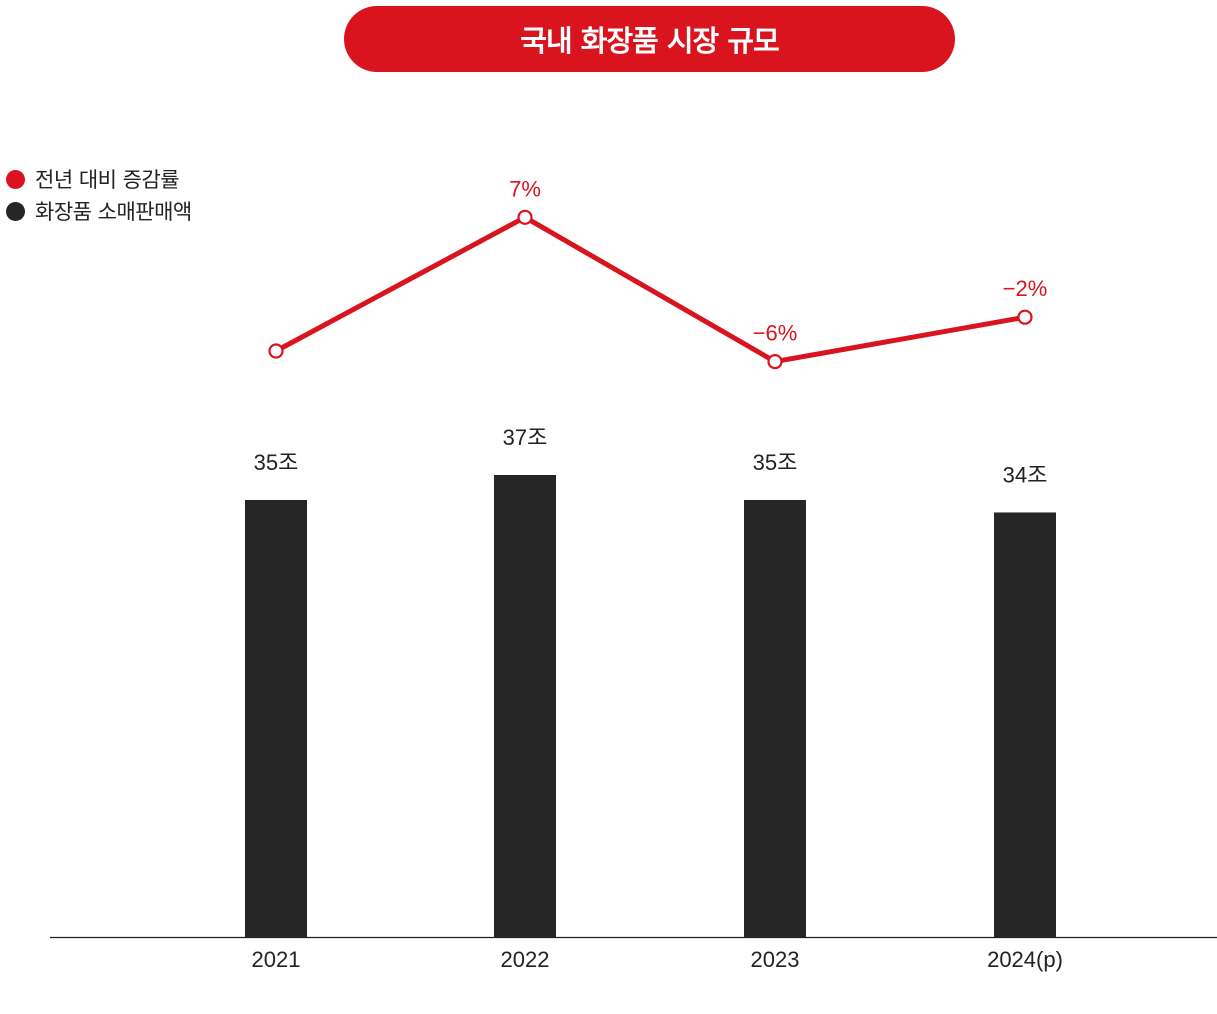  What do you see at coordinates (633, 954) in the screenshot?
I see `x-axis: 2021 2022 2023 2024(p)` at bounding box center [633, 954].